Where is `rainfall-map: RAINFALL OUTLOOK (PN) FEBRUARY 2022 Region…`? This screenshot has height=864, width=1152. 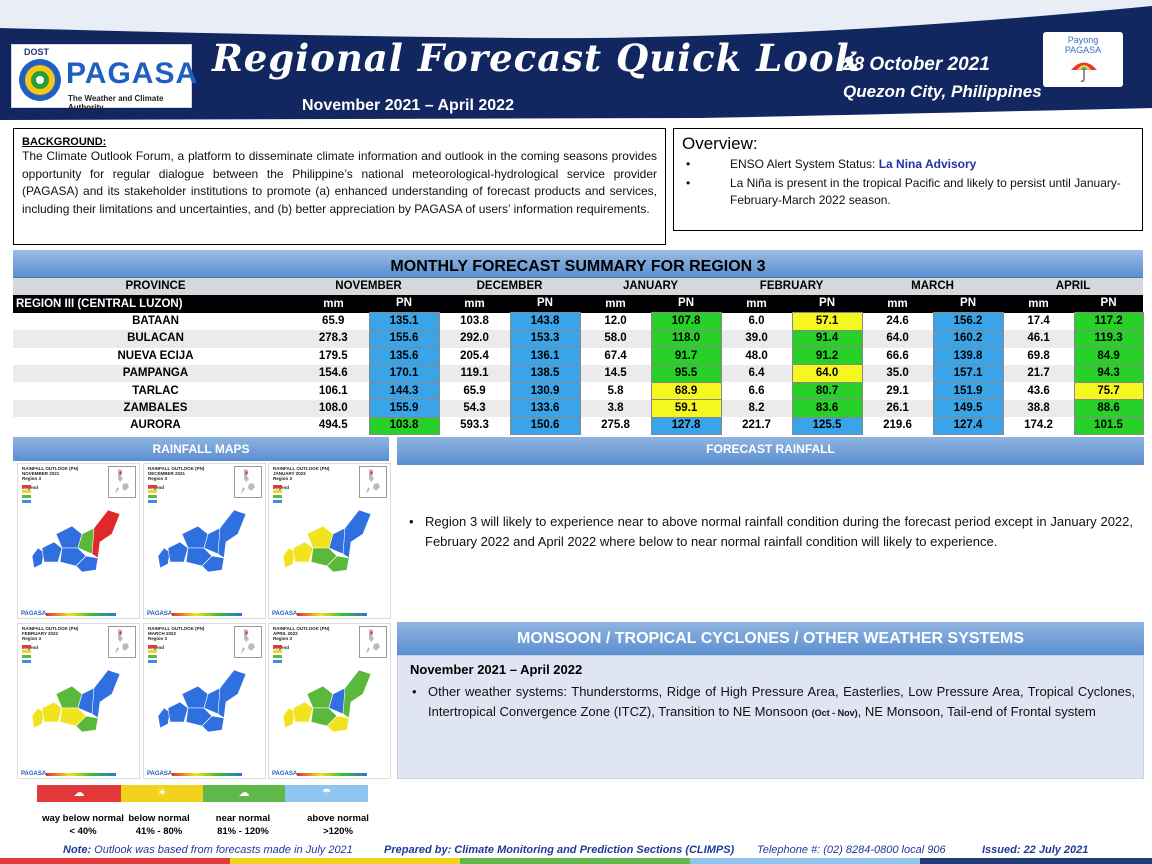 rainfall-map: RAINFALL OUTLOOK (PN) FEBRUARY 2022 Region… is located at coordinates (78, 701).